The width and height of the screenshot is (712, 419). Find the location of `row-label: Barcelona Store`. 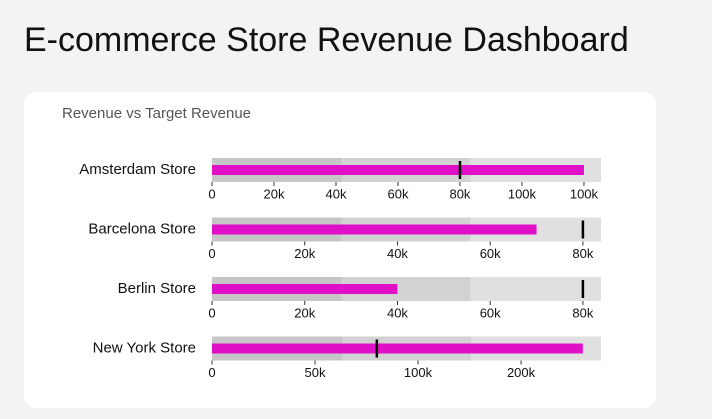

row-label: Barcelona Store is located at coordinates (142, 228).